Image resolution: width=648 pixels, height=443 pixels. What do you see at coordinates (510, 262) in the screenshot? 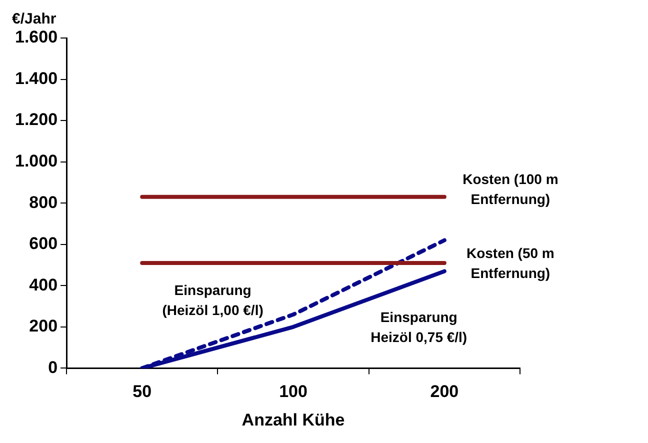
I see `series-label: Kosten (50 m Entfernung)` at bounding box center [510, 262].